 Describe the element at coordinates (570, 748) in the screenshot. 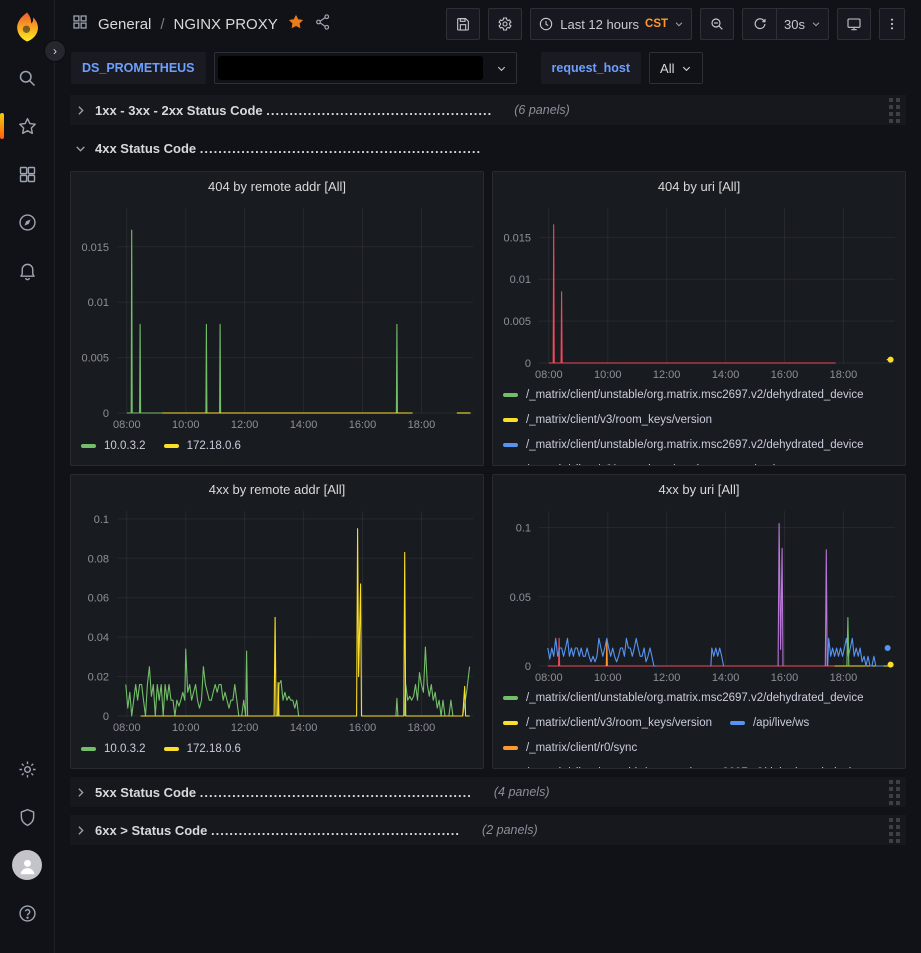

I see `legend-item: /_matrix/client/r0/sync` at that location.